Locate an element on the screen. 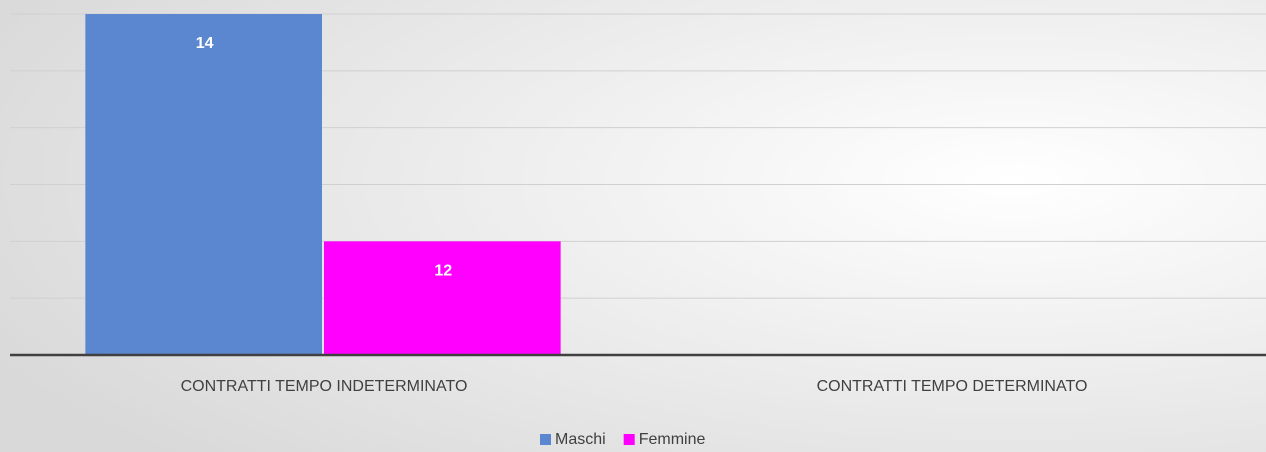 The width and height of the screenshot is (1266, 452). x-tick-label: CONTRATTI TEMPO INDETERMINATO is located at coordinates (324, 386).